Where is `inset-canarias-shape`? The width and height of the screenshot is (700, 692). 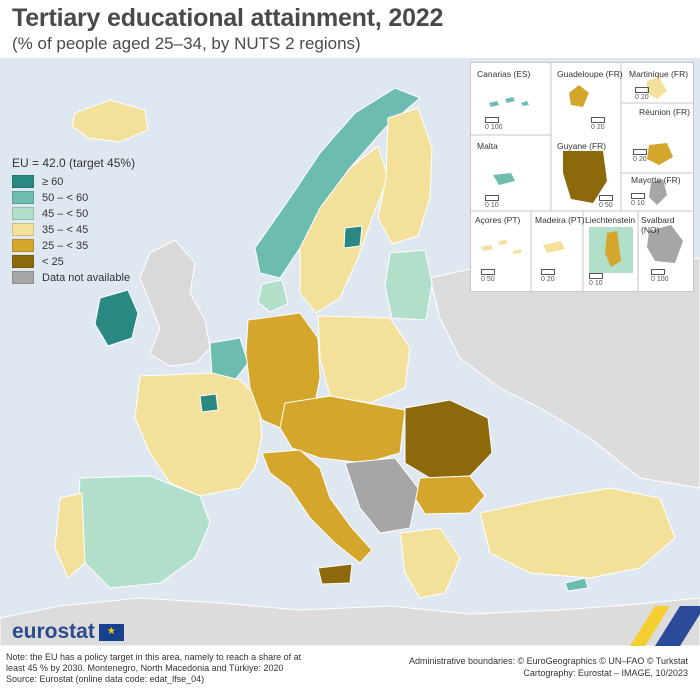
inset-canarias-shape is located at coordinates (509, 102).